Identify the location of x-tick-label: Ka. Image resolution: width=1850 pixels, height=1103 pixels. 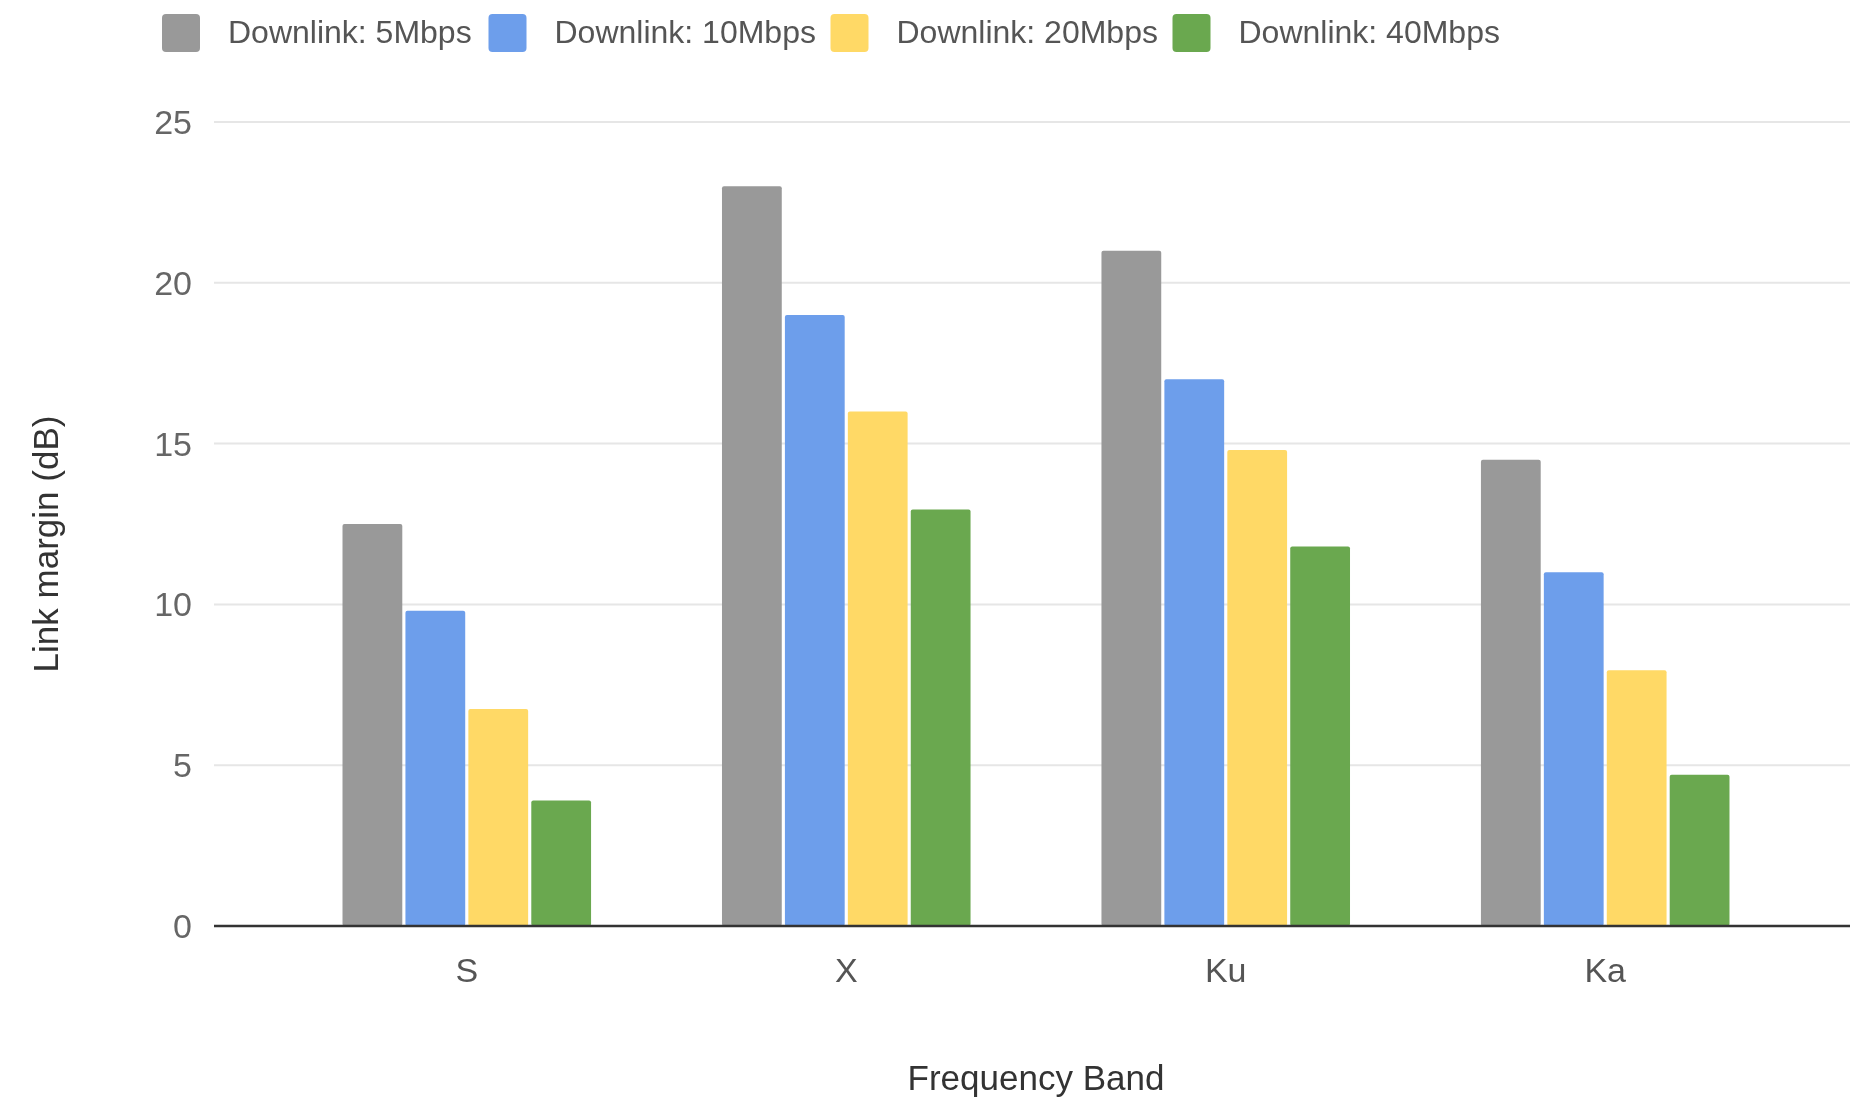
(1605, 970).